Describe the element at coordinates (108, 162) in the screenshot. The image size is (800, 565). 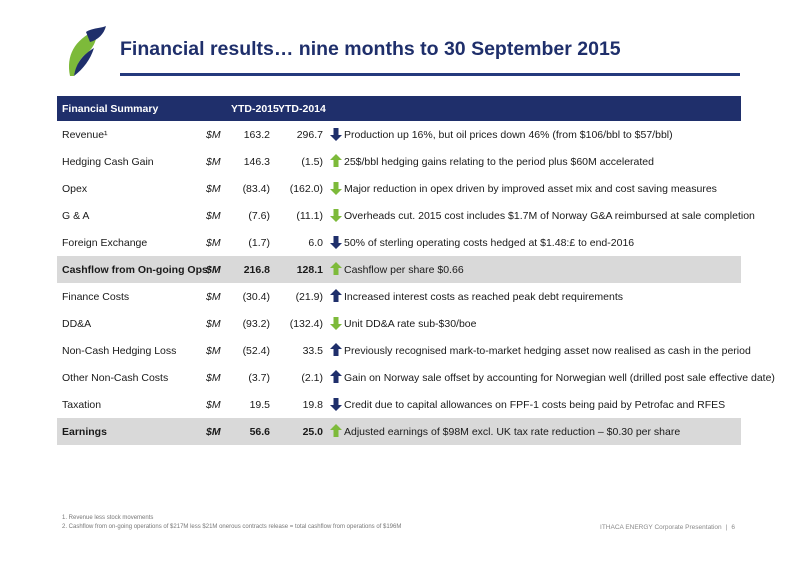
I see `row-label: Hedging Cash Gain` at that location.